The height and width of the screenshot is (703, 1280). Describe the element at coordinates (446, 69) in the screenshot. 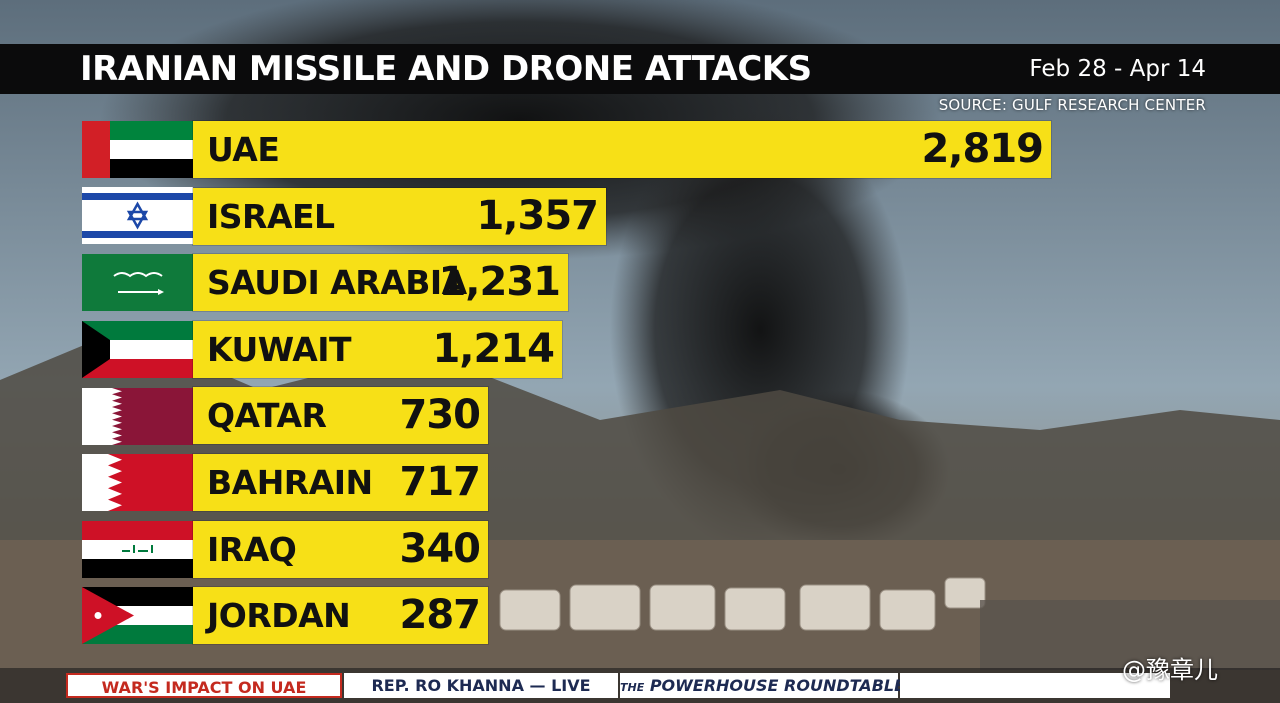

I see `chart-title: IRANIAN MISSILE AND DRONE ATTACKS` at that location.